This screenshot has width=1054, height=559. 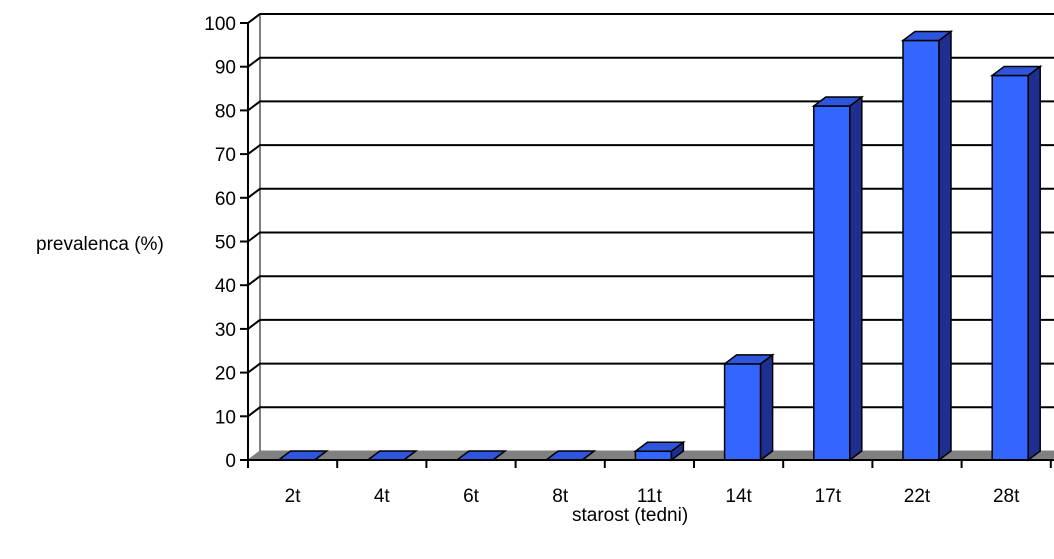 I want to click on bar-14t, so click(x=748, y=407).